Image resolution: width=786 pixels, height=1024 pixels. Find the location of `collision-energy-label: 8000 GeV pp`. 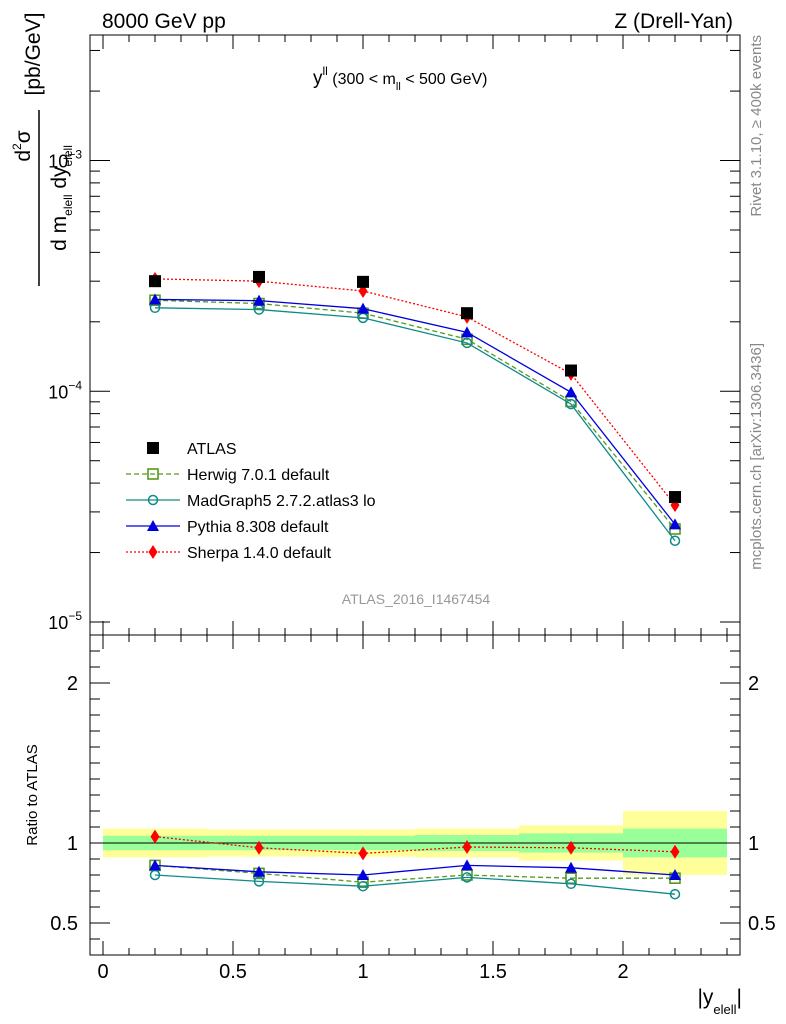

collision-energy-label: 8000 GeV pp is located at coordinates (164, 21).